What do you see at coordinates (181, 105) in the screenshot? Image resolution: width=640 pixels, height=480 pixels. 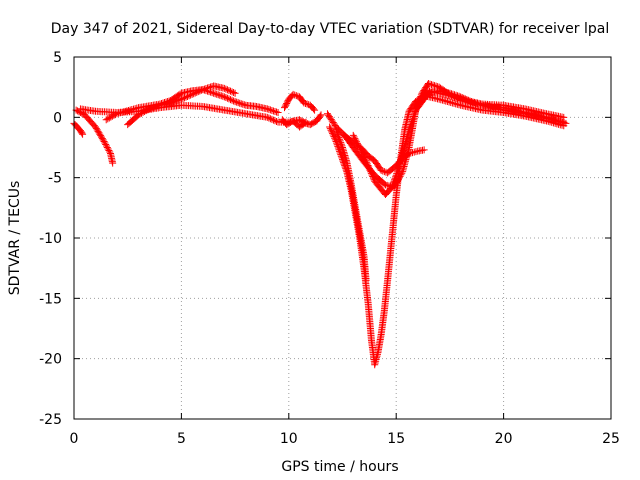 I see `series-pass-e` at bounding box center [181, 105].